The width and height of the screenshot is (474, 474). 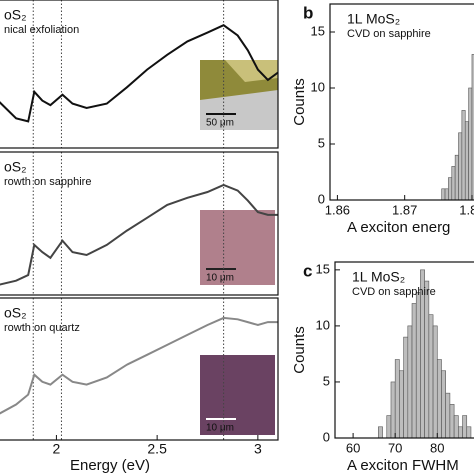 What do you see at coordinates (157, 449) in the screenshot?
I see `x-tick-label: 2.5` at bounding box center [157, 449].